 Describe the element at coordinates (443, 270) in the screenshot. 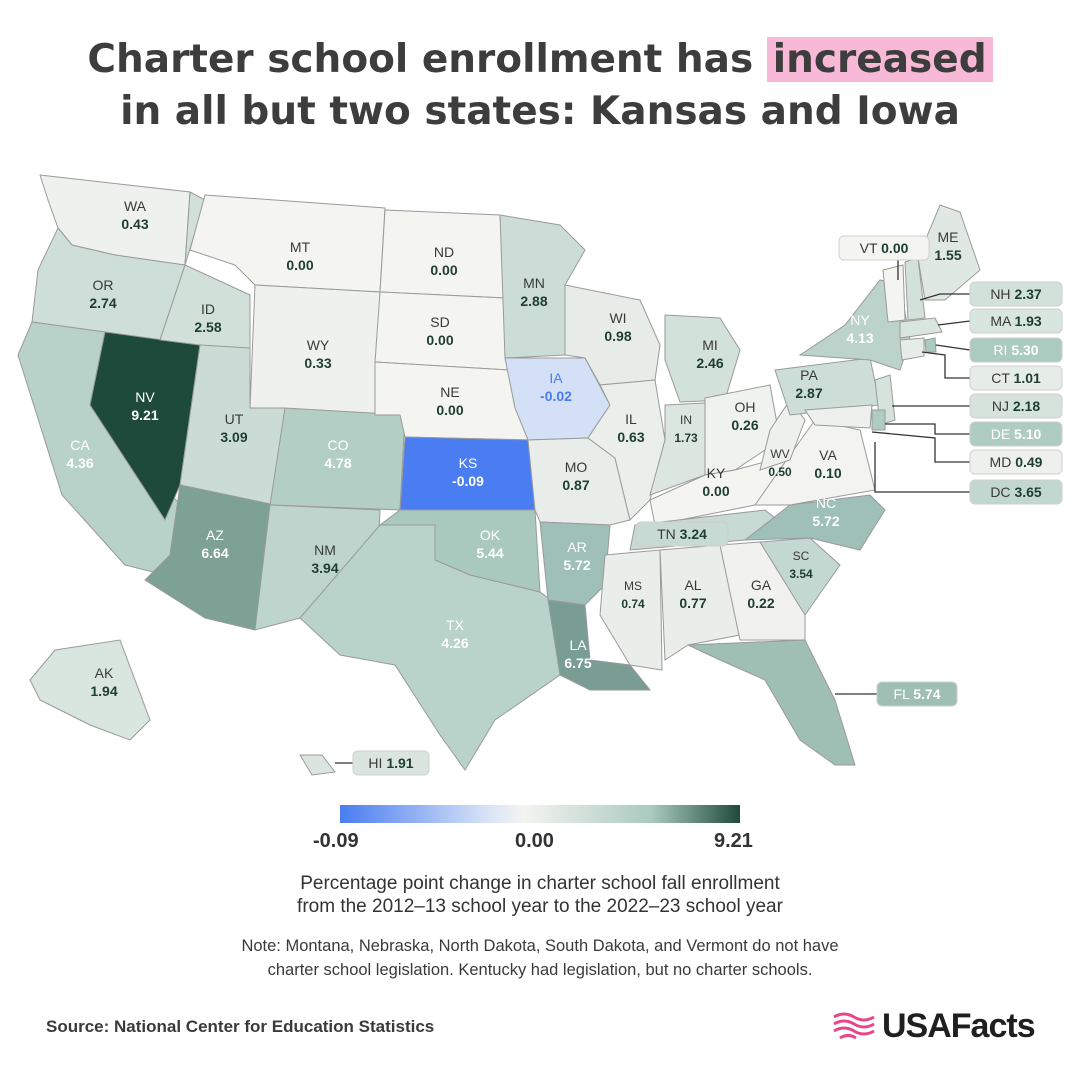

I see `state-value-nd: 0.00` at that location.